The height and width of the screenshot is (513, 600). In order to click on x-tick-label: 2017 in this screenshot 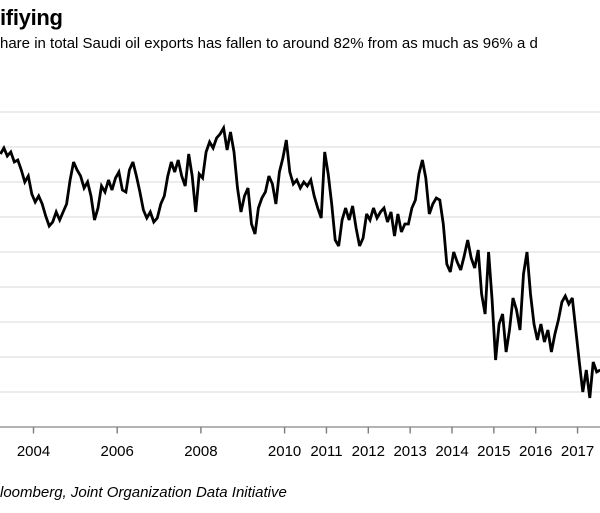, I will do `click(577, 451)`.